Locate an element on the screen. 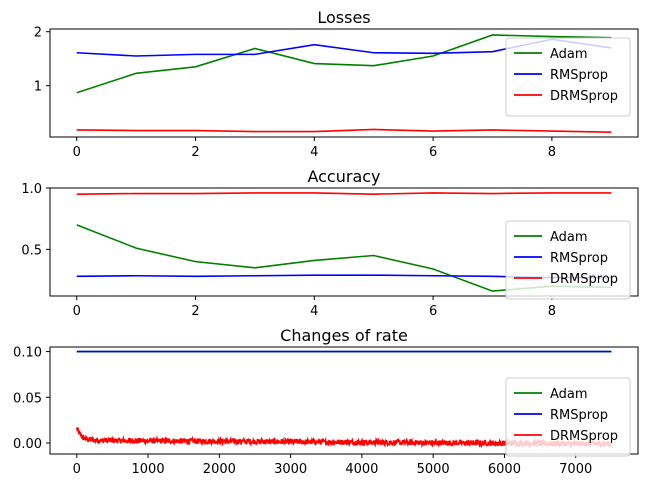 The height and width of the screenshot is (486, 646). chart-title: Changes of rate is located at coordinates (344, 335).